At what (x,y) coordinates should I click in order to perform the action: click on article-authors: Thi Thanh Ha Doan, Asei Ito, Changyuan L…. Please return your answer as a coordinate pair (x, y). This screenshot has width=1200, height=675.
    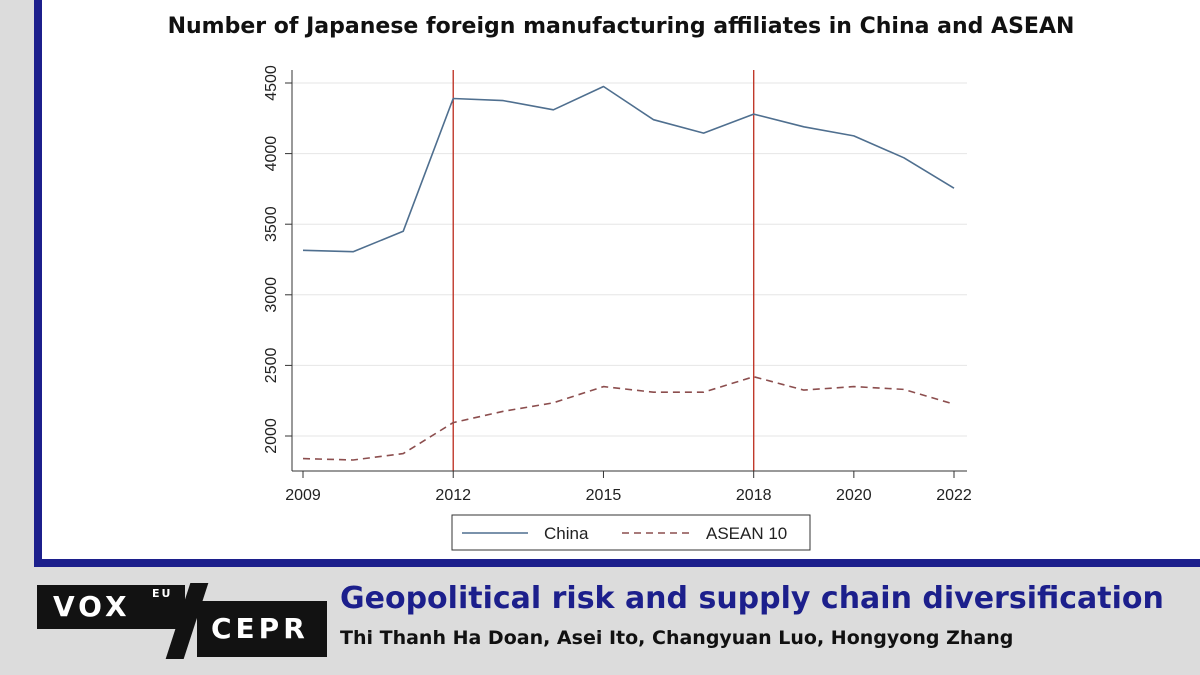
    Looking at the image, I should click on (677, 638).